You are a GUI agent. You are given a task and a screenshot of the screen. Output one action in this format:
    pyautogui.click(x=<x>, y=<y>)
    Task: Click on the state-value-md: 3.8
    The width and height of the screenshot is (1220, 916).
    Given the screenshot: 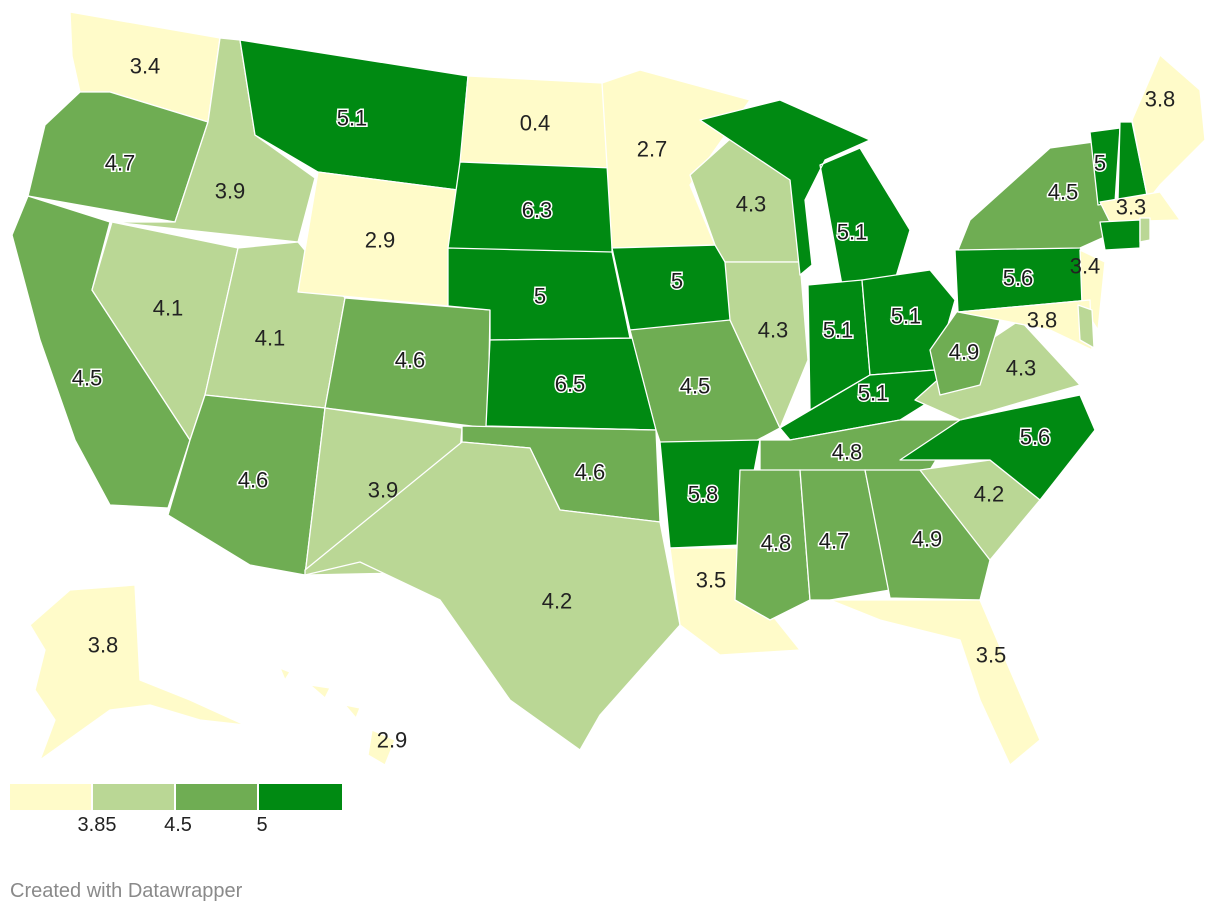 What is the action you would take?
    pyautogui.click(x=1042, y=320)
    